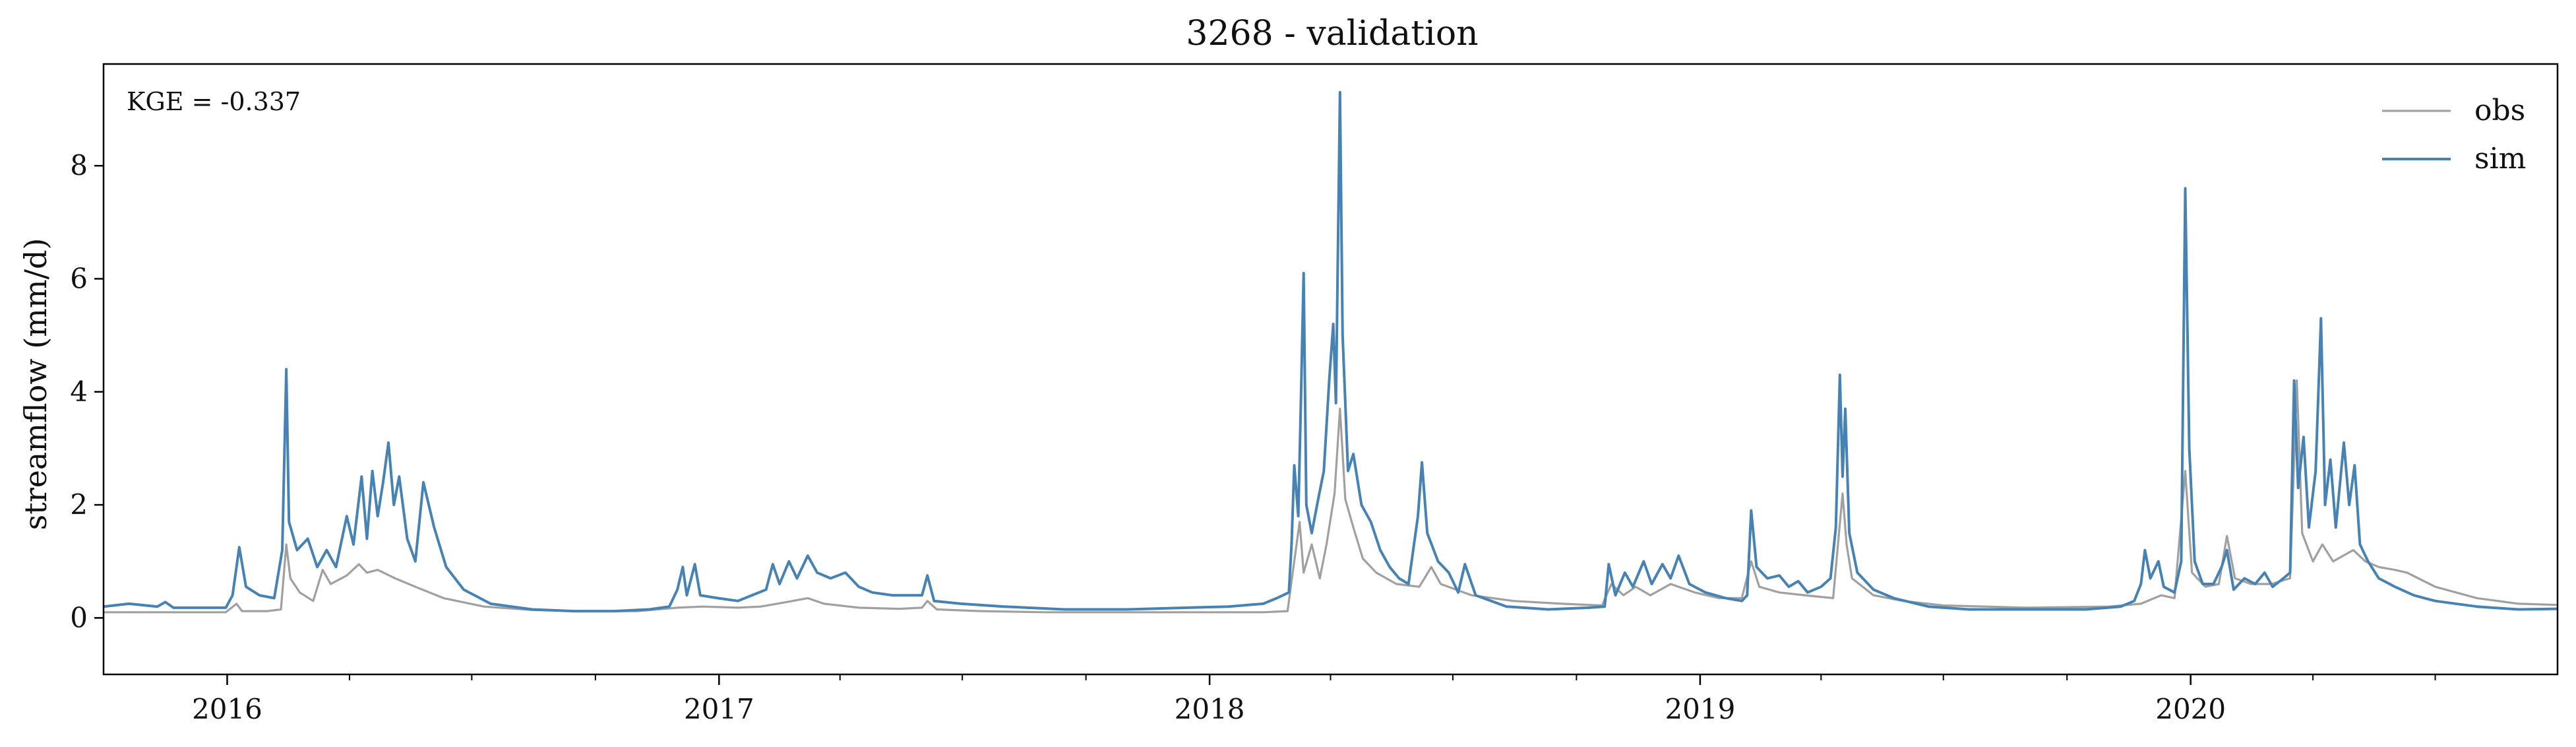 The height and width of the screenshot is (747, 2576). Describe the element at coordinates (719, 709) in the screenshot. I see `x-tick-label: 2017` at that location.